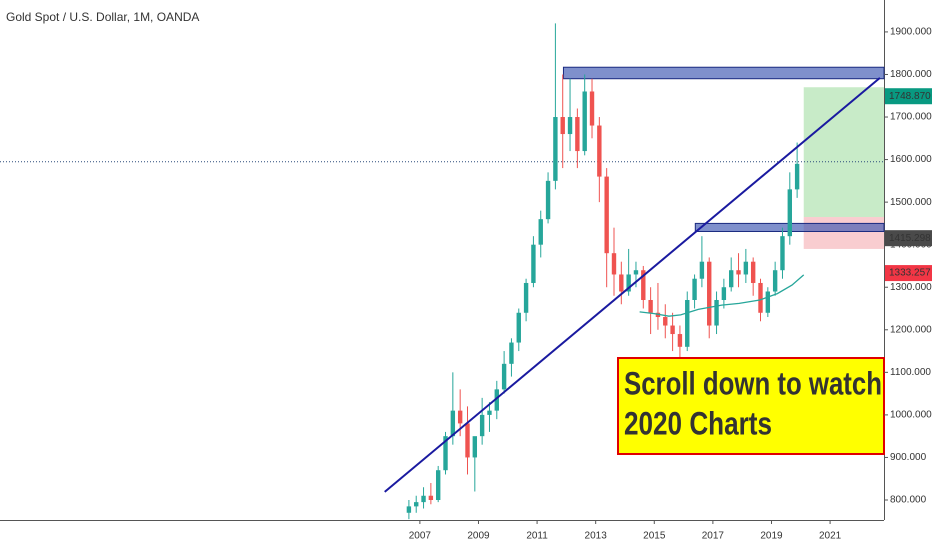 The height and width of the screenshot is (550, 932). What do you see at coordinates (713, 536) in the screenshot?
I see `x-tick-label: 2017` at bounding box center [713, 536].